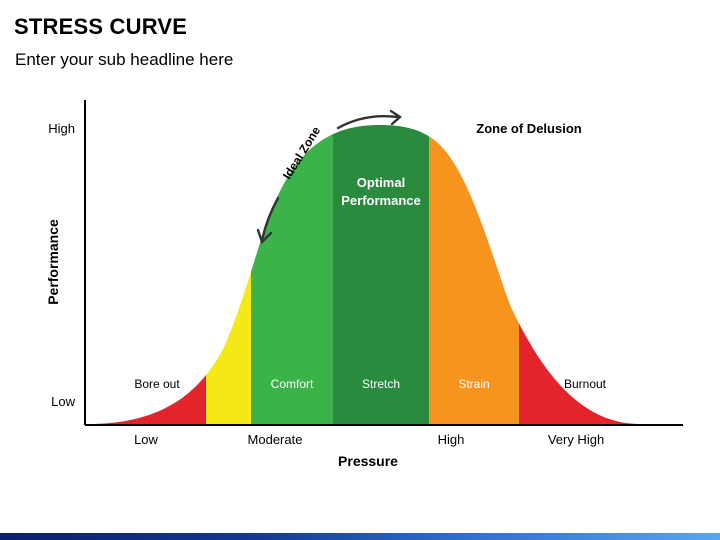 The height and width of the screenshot is (540, 720). I want to click on zone-label-burnout: Burnout, so click(585, 384).